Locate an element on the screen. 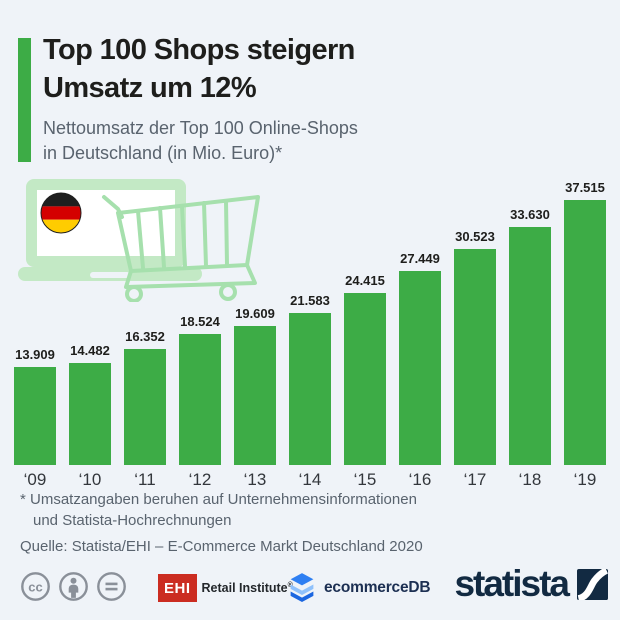 This screenshot has width=620, height=620. shopping-cart-icon is located at coordinates (181, 248).